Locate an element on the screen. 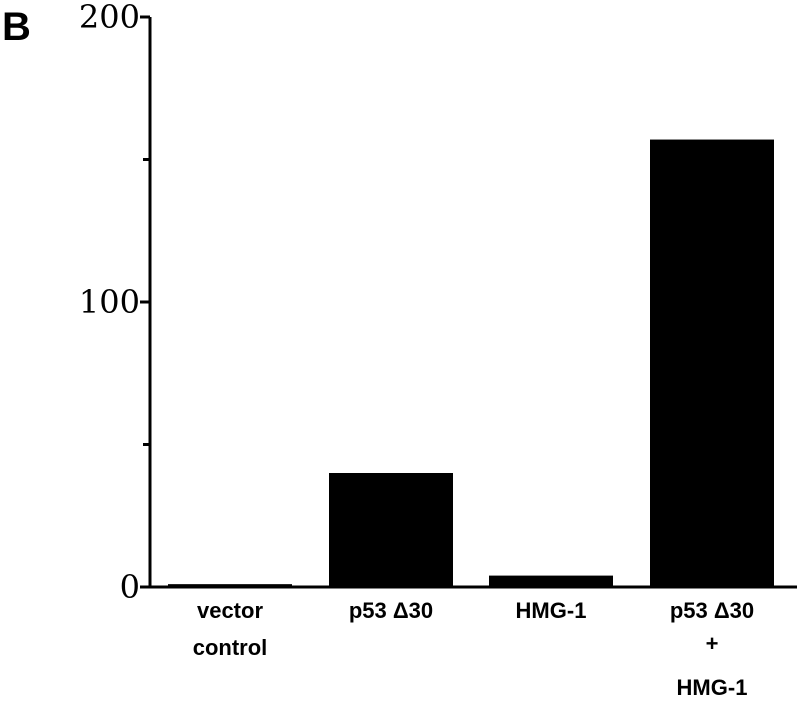 The height and width of the screenshot is (706, 800). y-tick-label: 100 is located at coordinates (109, 302).